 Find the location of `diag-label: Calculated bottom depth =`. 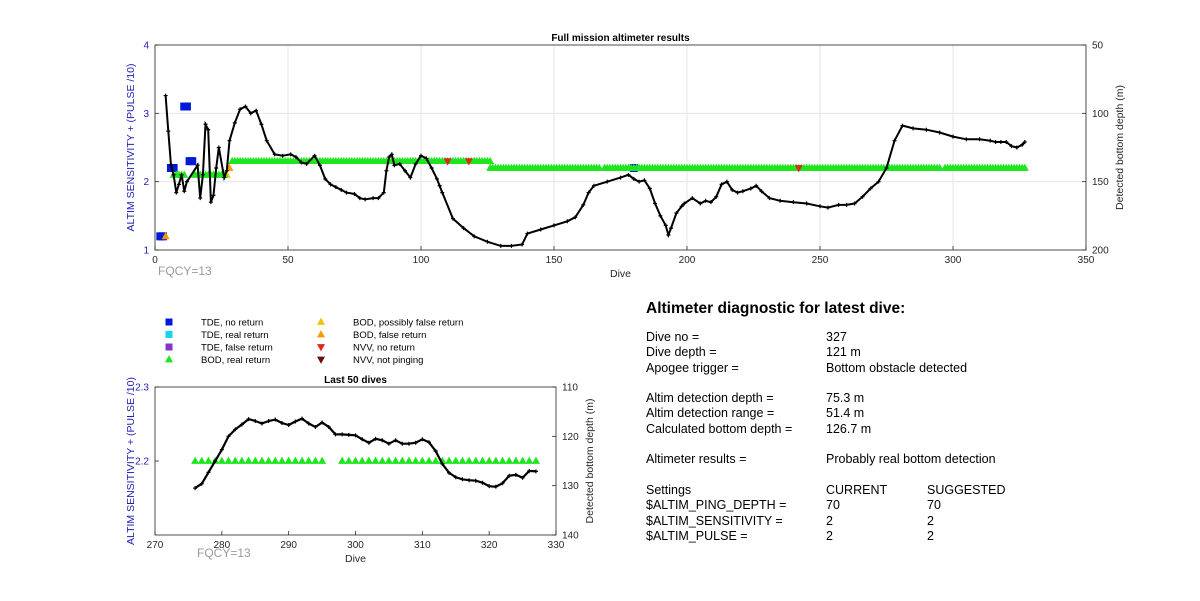

diag-label: Calculated bottom depth = is located at coordinates (719, 428).